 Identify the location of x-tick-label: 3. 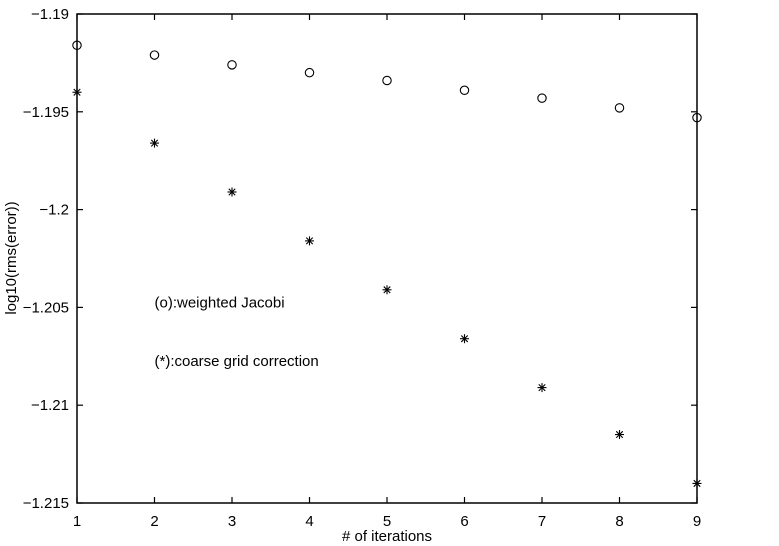
(232, 521).